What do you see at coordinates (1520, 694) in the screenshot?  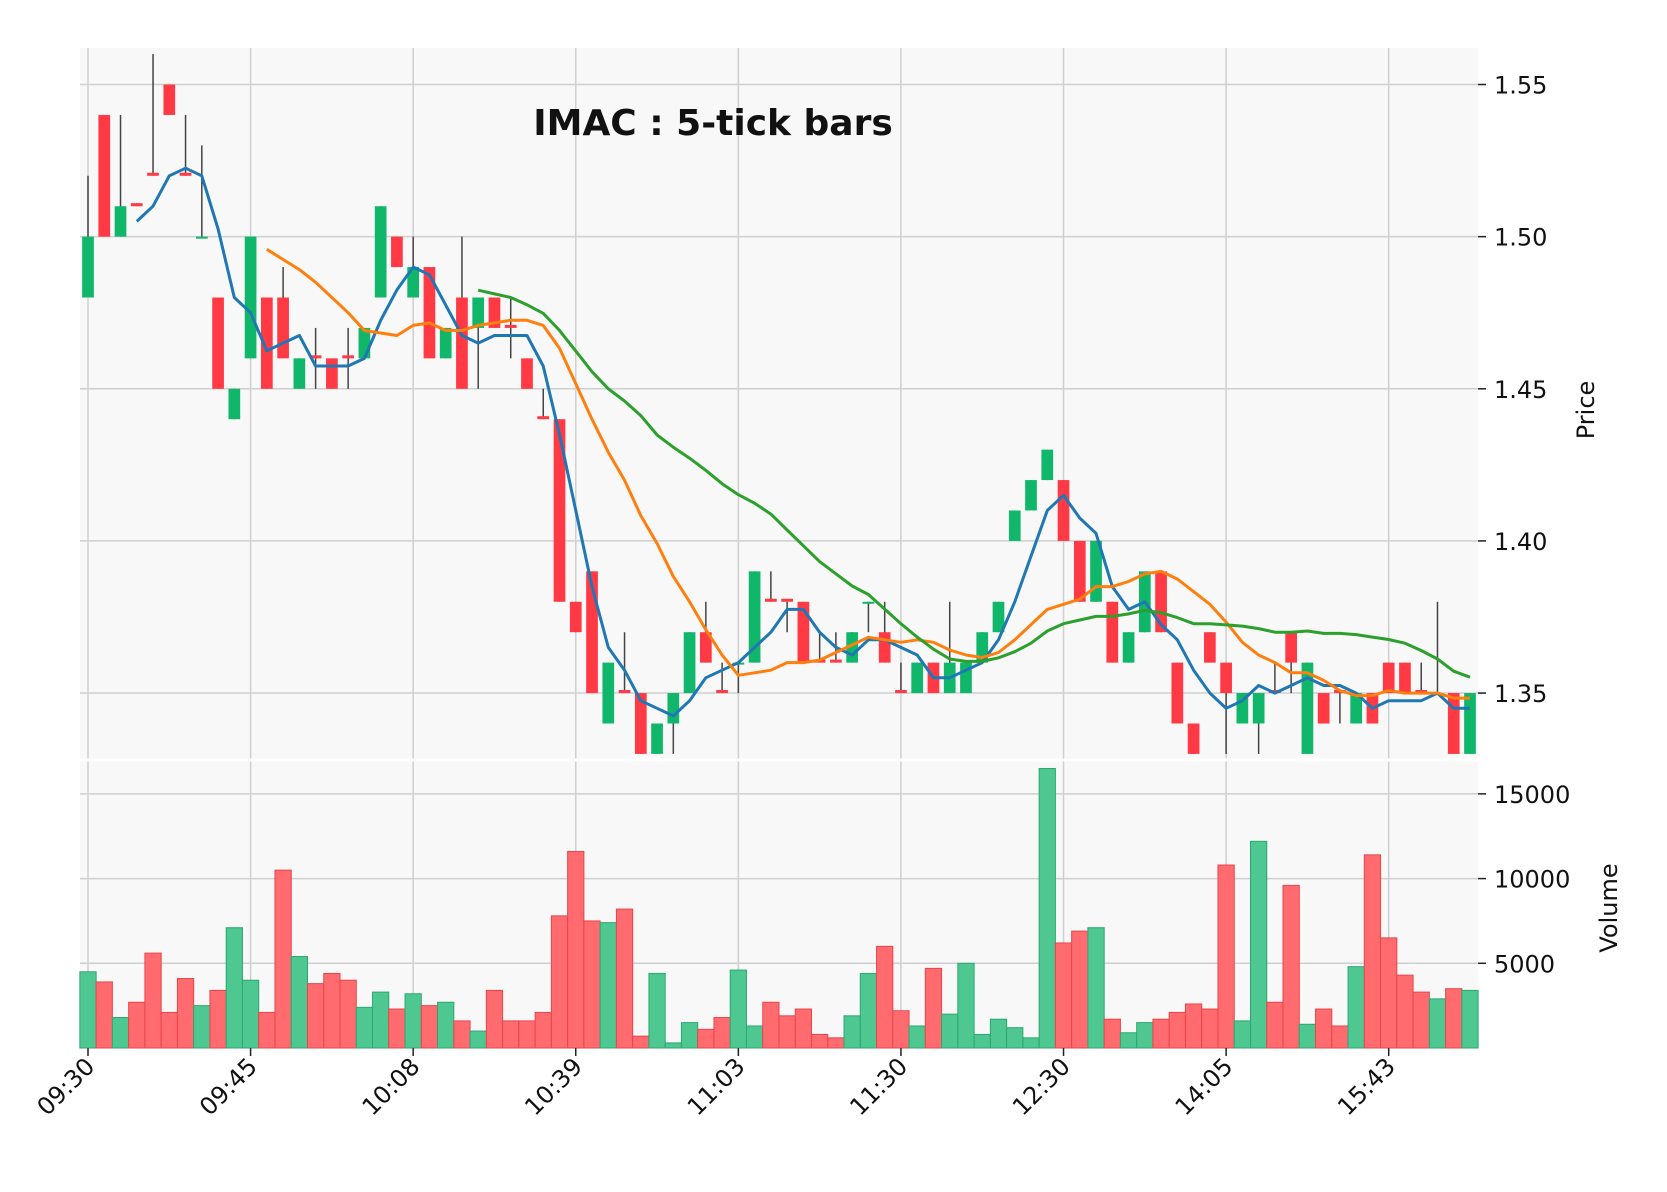 I see `price-tick-label: 1.35` at bounding box center [1520, 694].